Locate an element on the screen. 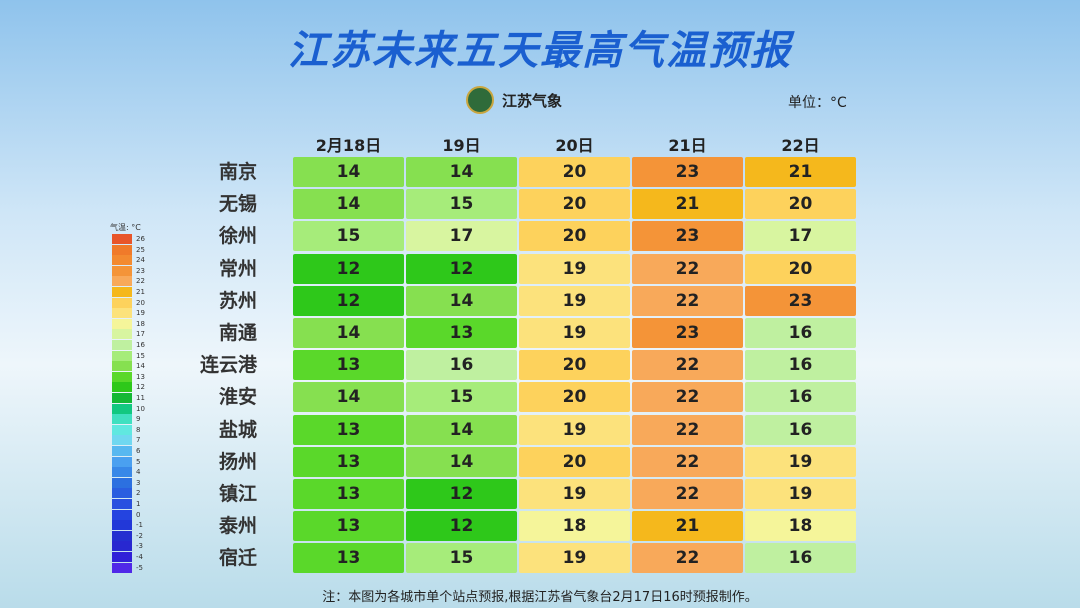  logo-text: 江苏气象 is located at coordinates (532, 101).